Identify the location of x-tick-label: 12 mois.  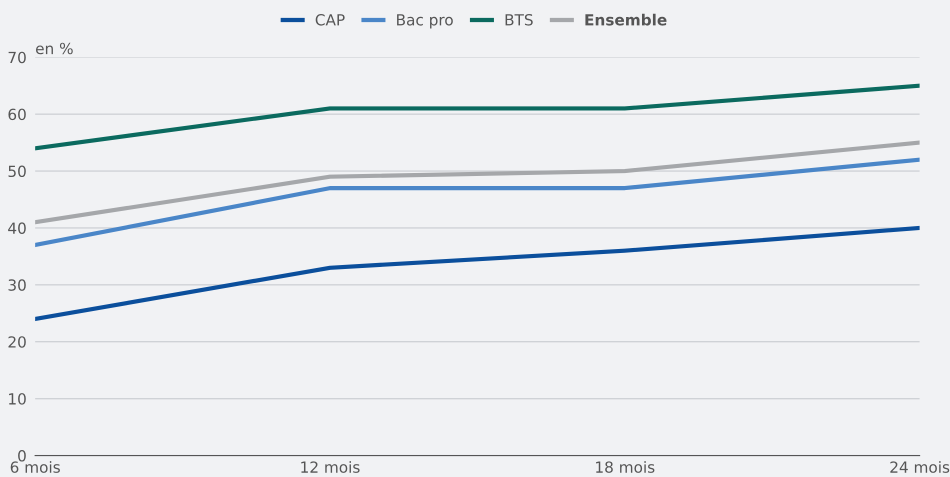
(330, 467).